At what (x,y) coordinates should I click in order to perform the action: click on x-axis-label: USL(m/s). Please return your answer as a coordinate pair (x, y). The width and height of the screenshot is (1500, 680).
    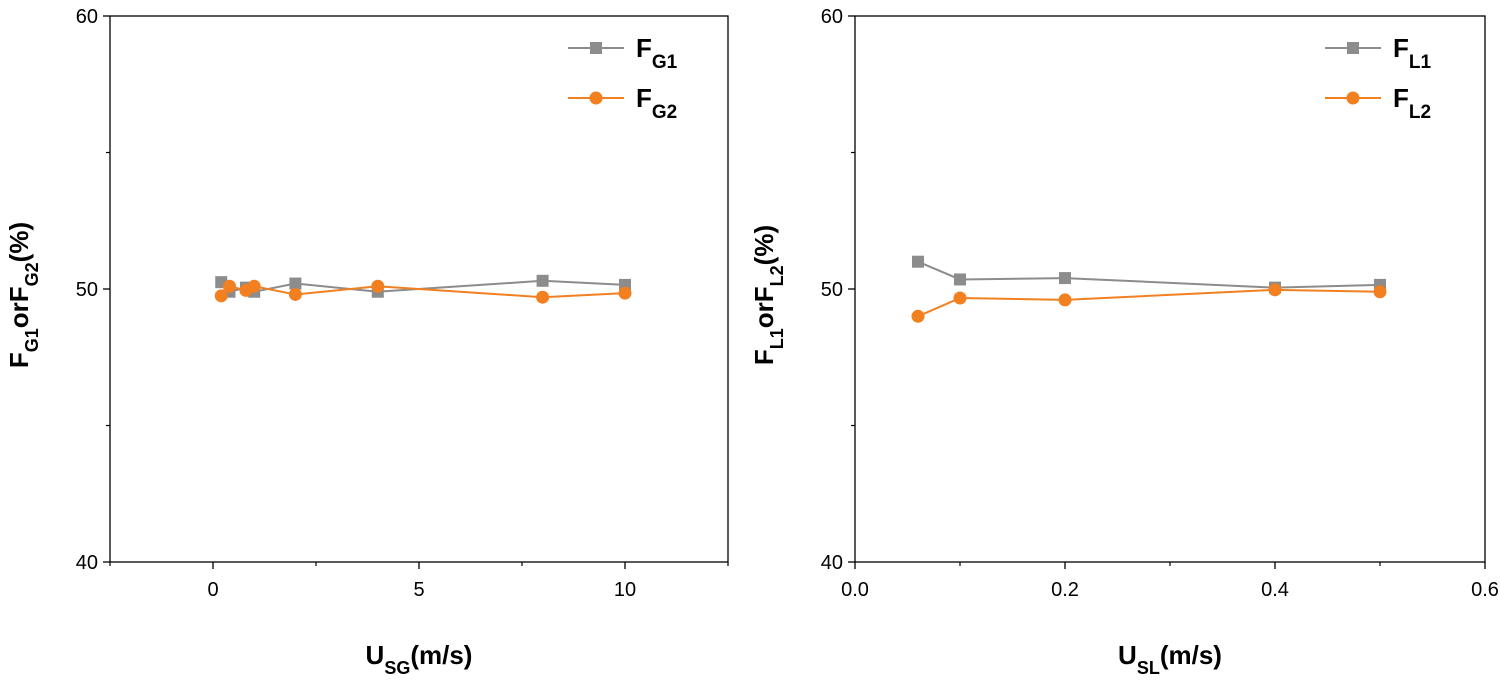
    Looking at the image, I should click on (1170, 657).